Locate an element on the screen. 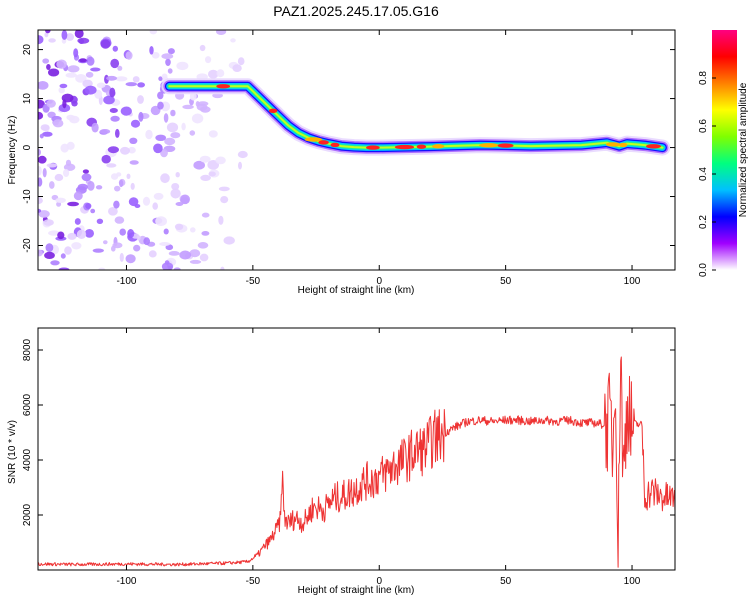 This screenshot has height=600, width=750. snr-x-tick-label: 50 is located at coordinates (506, 581).